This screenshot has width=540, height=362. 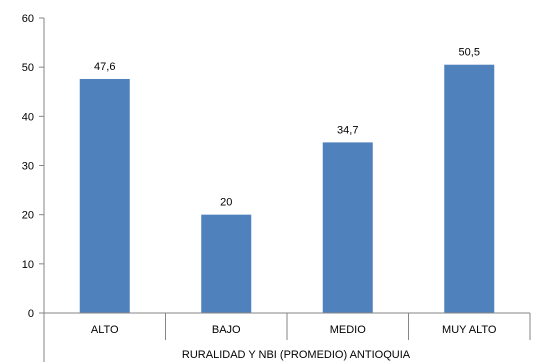 What do you see at coordinates (33, 187) in the screenshot?
I see `y-axis: 0 10 20 30 40 50 60` at bounding box center [33, 187].